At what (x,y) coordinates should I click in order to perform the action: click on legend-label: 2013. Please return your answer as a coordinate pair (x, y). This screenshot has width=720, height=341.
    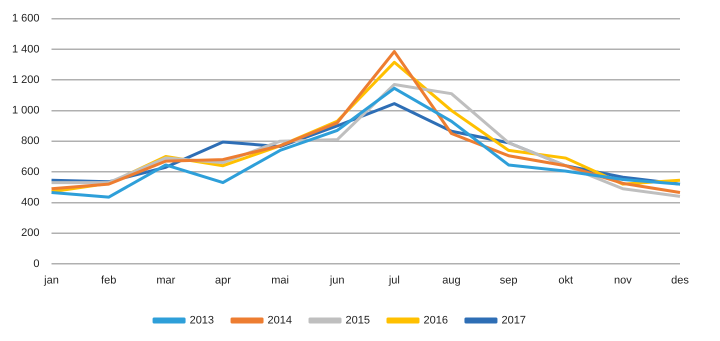
    Looking at the image, I should click on (202, 320).